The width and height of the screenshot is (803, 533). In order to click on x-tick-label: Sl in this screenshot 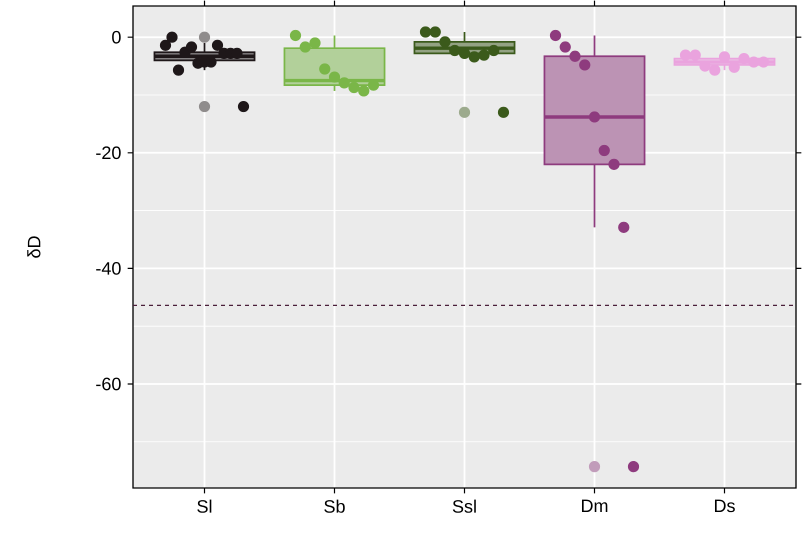, I will do `click(204, 506)`.